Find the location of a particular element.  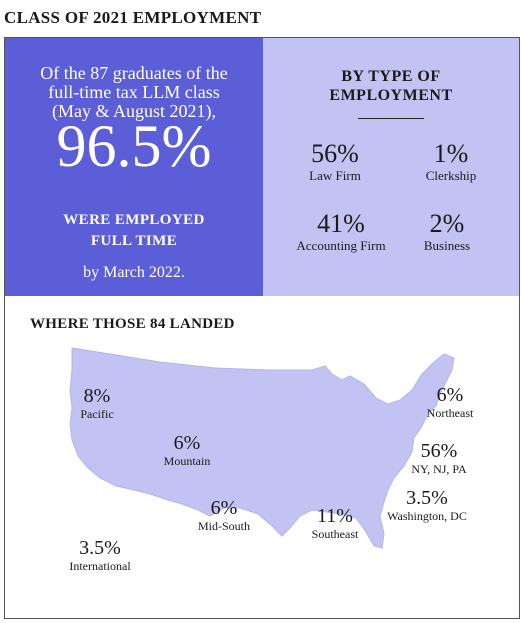

region-northeast: 6% Northeast is located at coordinates (450, 402).